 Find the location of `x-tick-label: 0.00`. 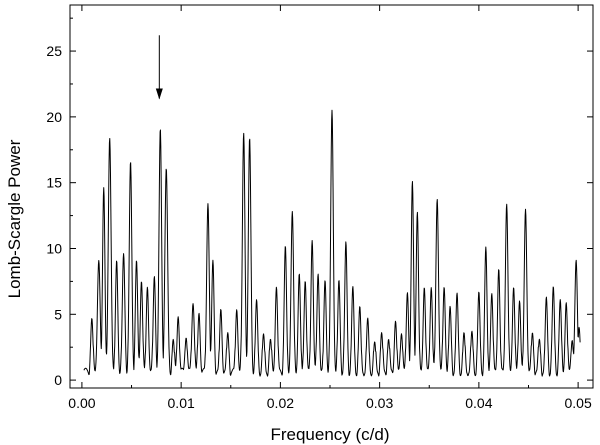

x-tick-label: 0.00 is located at coordinates (81, 403).